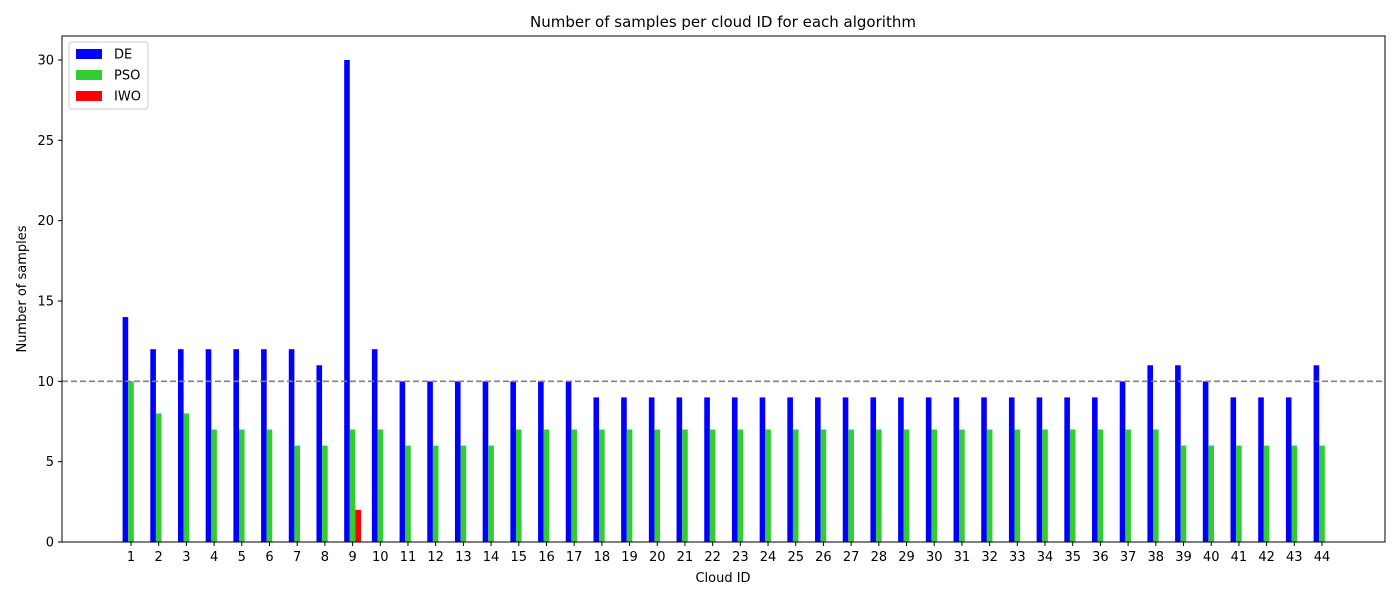  What do you see at coordinates (1239, 557) in the screenshot?
I see `x-tick-label-41: 41` at bounding box center [1239, 557].